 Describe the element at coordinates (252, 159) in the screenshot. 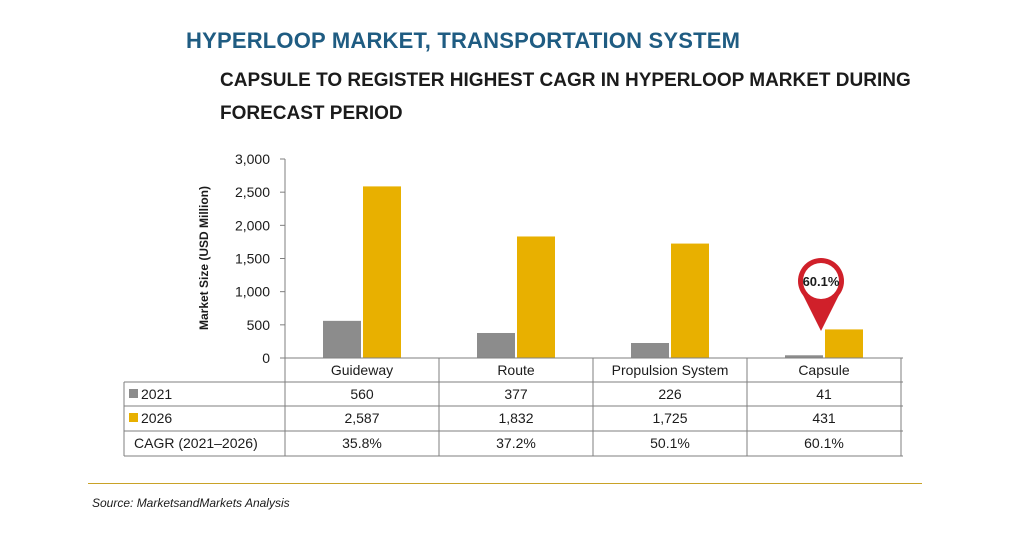

I see `y-tick-label: 3,000` at that location.